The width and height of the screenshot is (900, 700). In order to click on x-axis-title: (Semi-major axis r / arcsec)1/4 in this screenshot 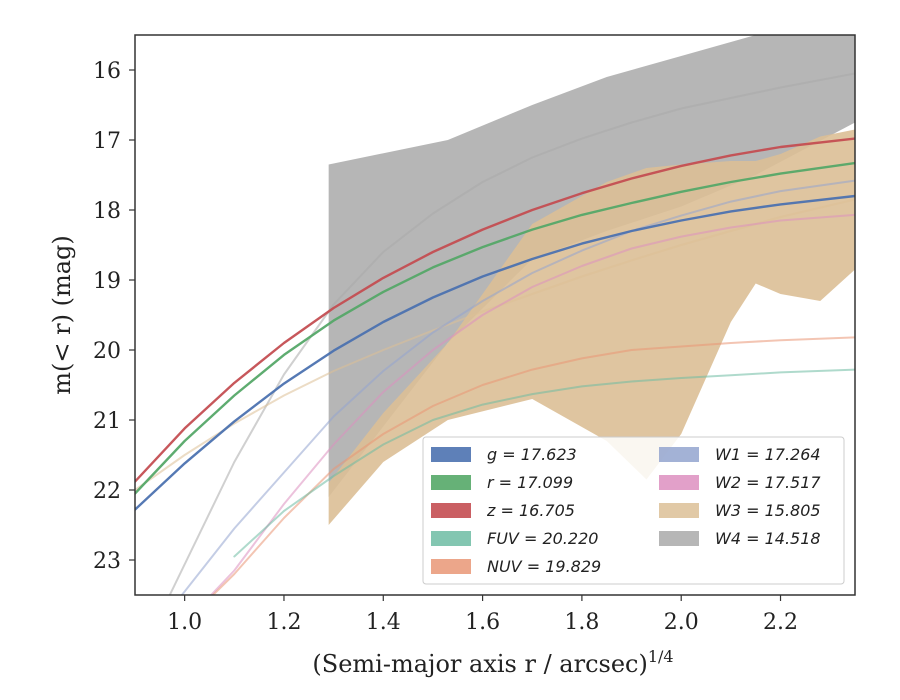, I will do `click(492, 662)`.